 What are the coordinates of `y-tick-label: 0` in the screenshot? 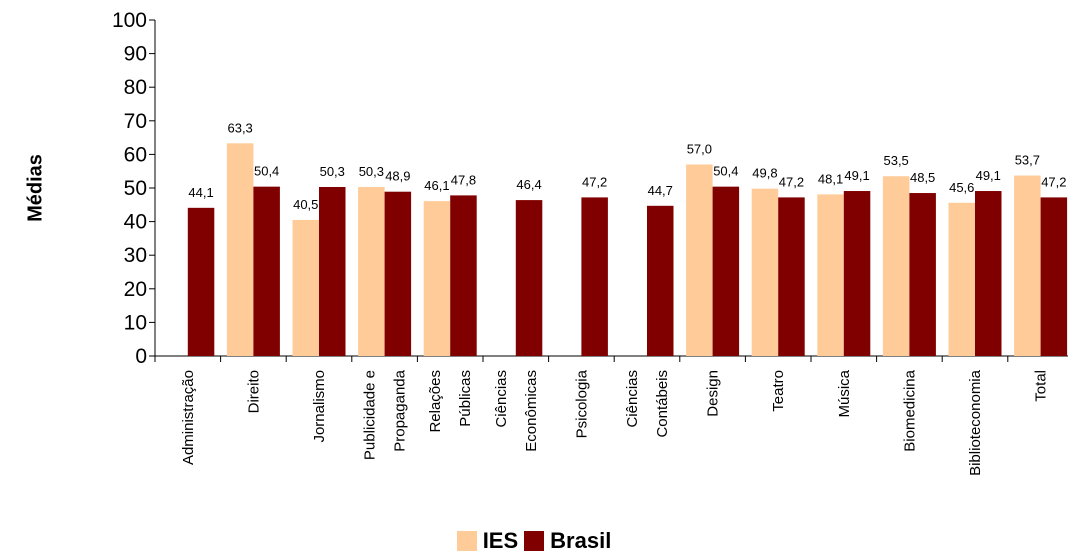 It's located at (141, 356).